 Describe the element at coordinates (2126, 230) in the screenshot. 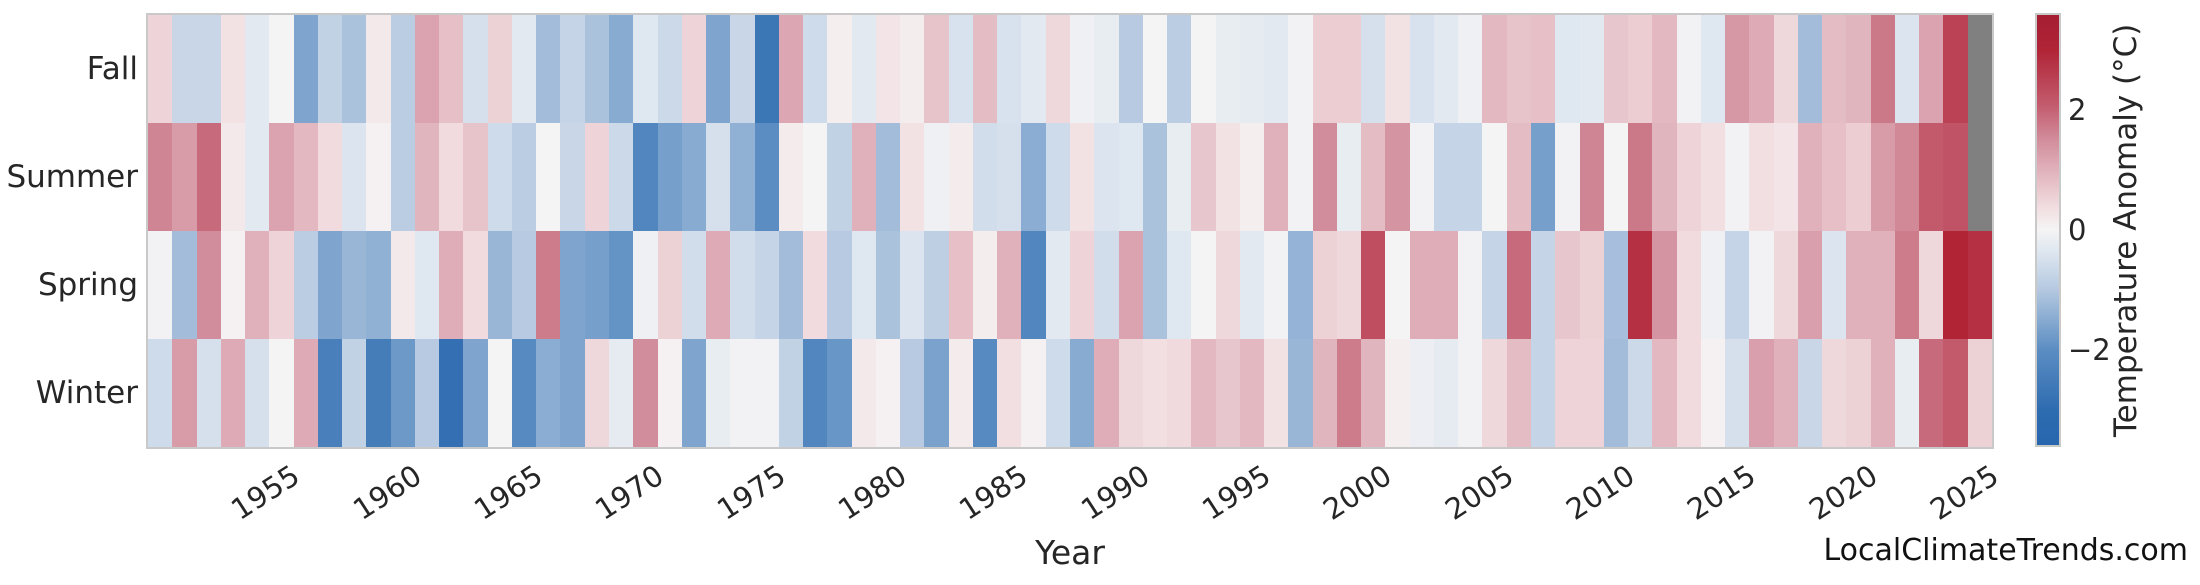

I see `colorbar-axis-label: Temperature Anomaly (°C)` at that location.